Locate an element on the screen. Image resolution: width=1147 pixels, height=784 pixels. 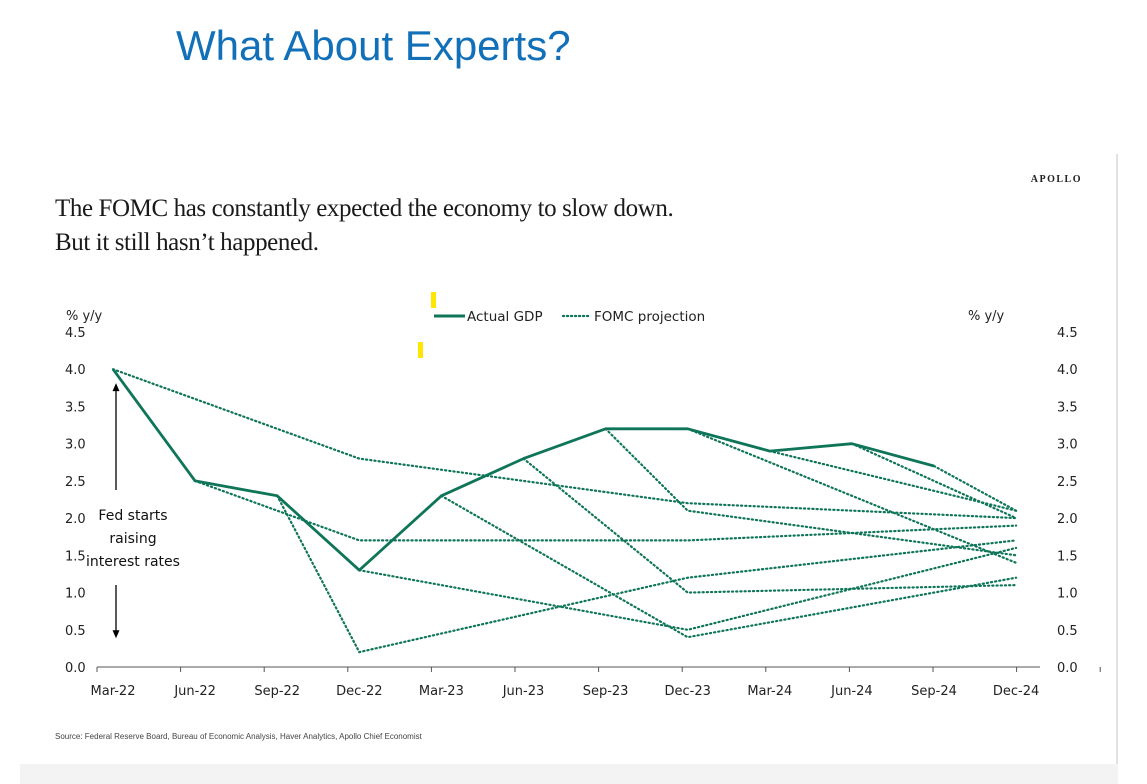
y-tick-label-left: 4.5 is located at coordinates (75, 333).